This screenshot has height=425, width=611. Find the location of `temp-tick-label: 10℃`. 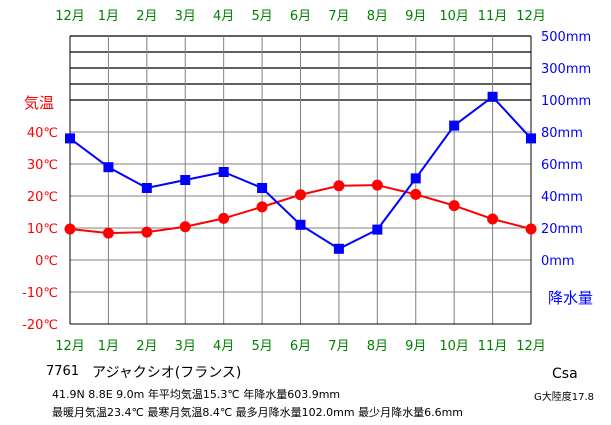

temp-tick-label: 10℃ is located at coordinates (42, 229).